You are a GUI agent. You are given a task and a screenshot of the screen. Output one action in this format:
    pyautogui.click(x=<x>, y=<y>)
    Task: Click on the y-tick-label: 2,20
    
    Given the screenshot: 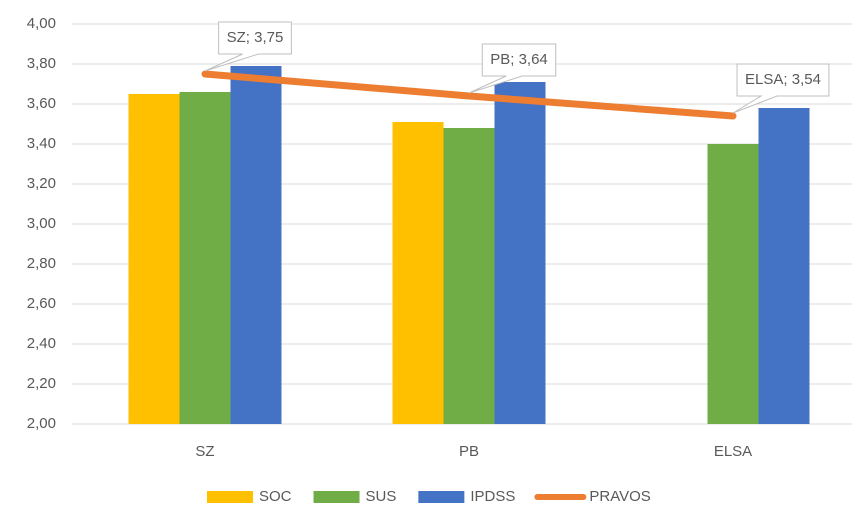 What is the action you would take?
    pyautogui.click(x=41, y=383)
    